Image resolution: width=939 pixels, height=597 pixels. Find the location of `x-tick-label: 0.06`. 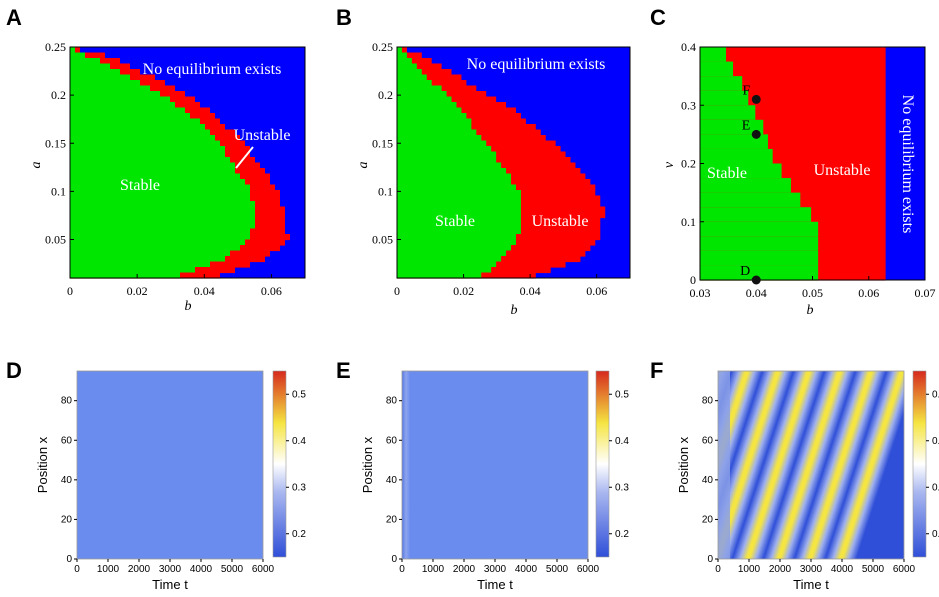

x-tick-label: 0.06 is located at coordinates (868, 293).